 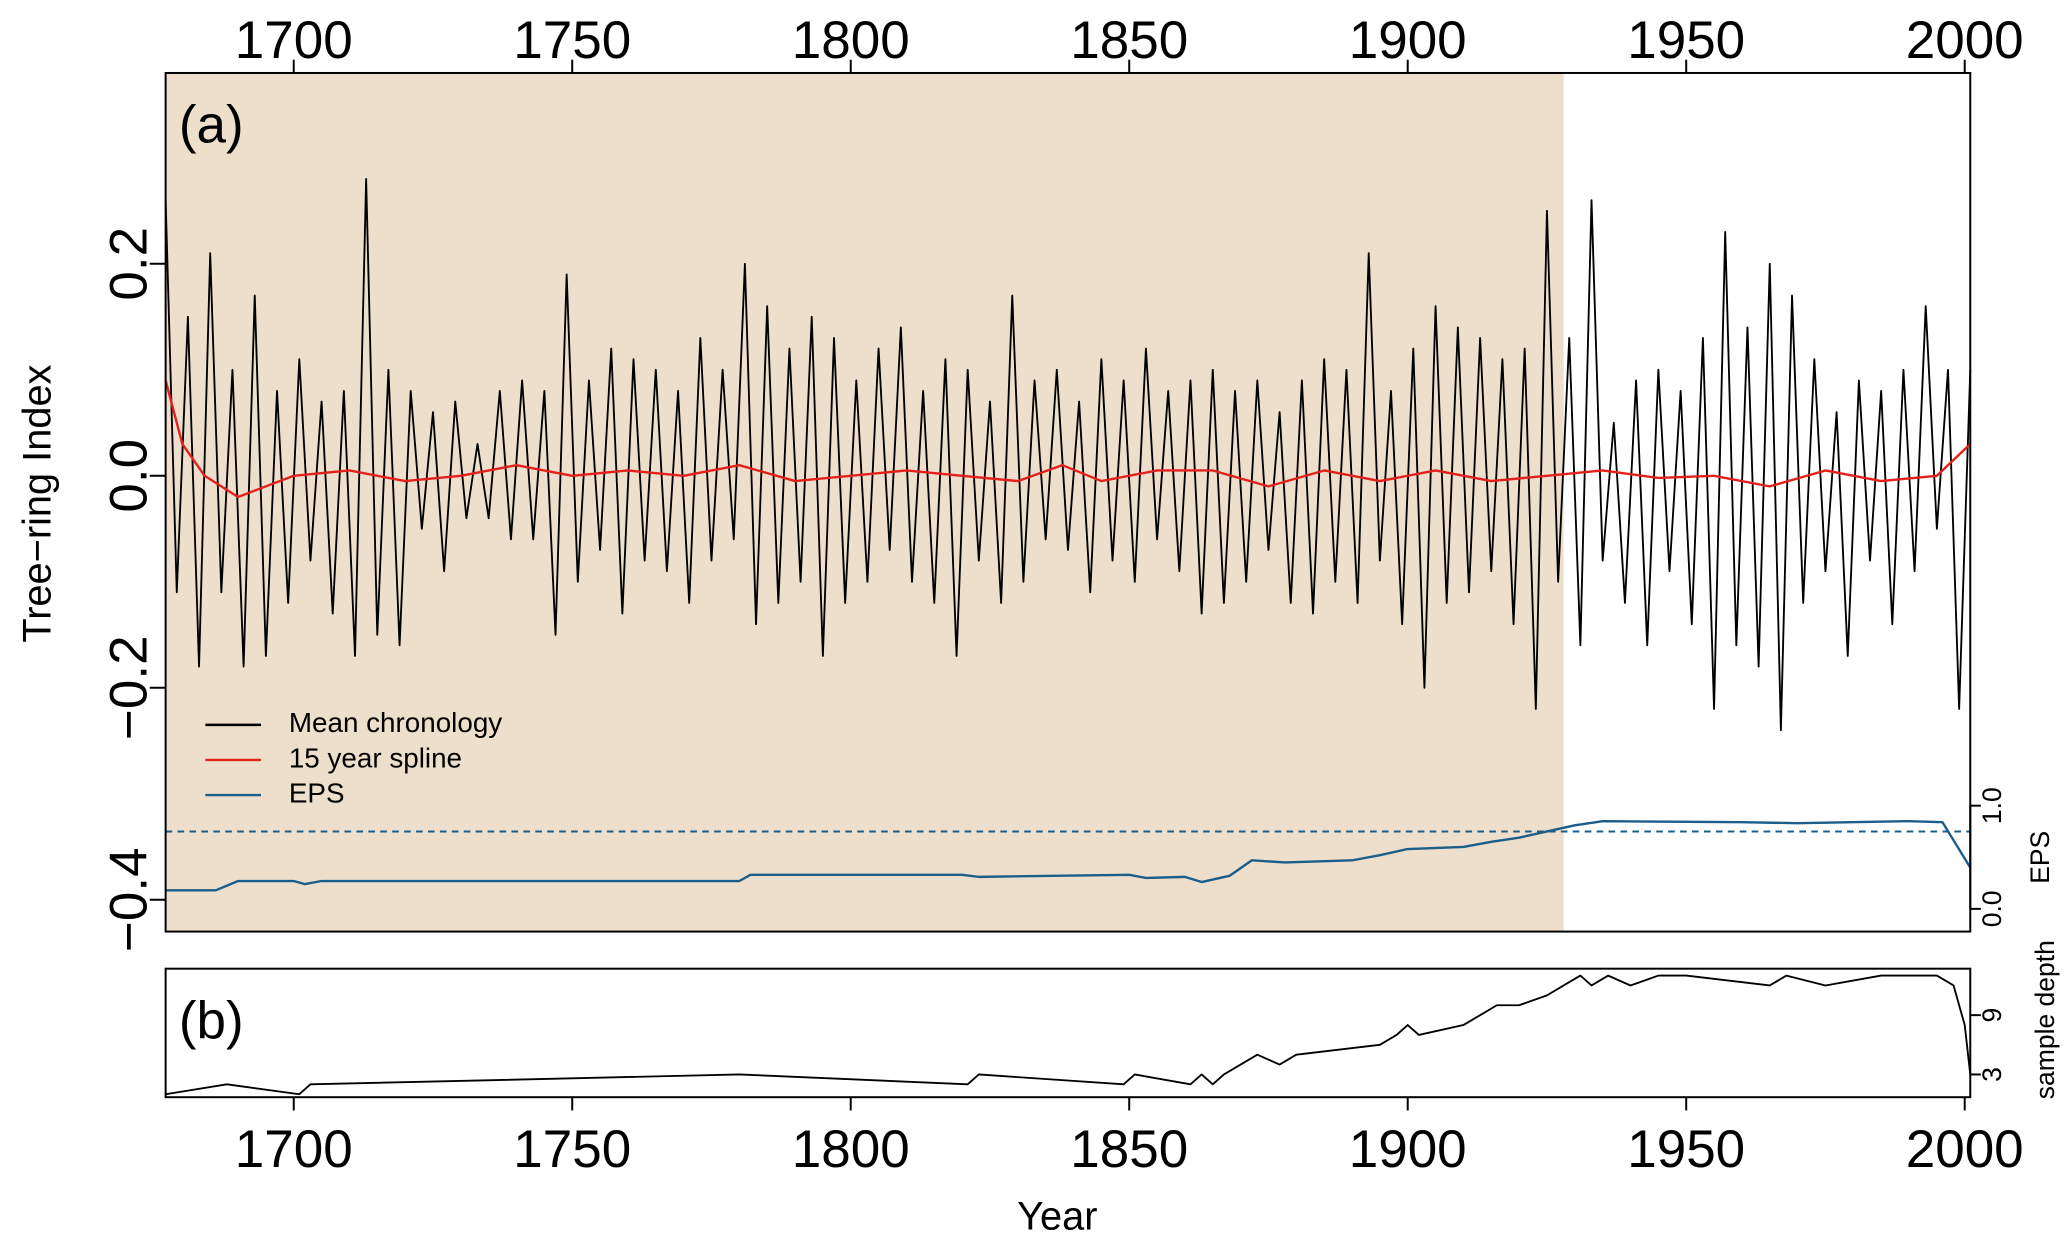 What do you see at coordinates (1992, 805) in the screenshot?
I see `y2-tick-label: 1.0` at bounding box center [1992, 805].